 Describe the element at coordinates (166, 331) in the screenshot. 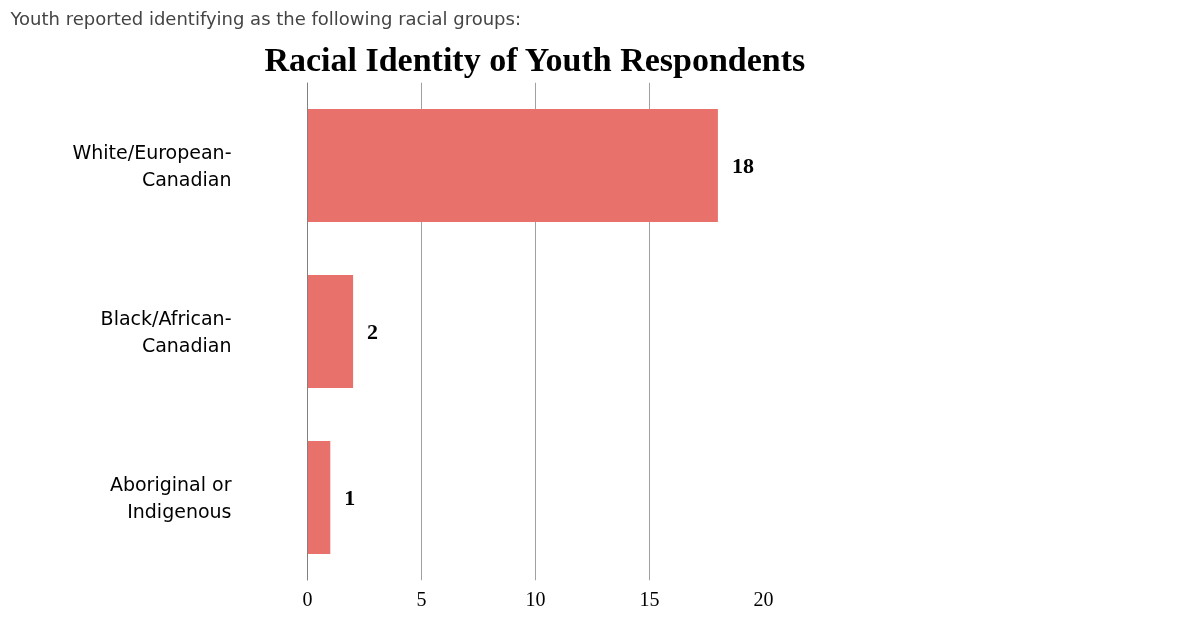

I see `y-tick-label: Black/African- Canadian` at that location.